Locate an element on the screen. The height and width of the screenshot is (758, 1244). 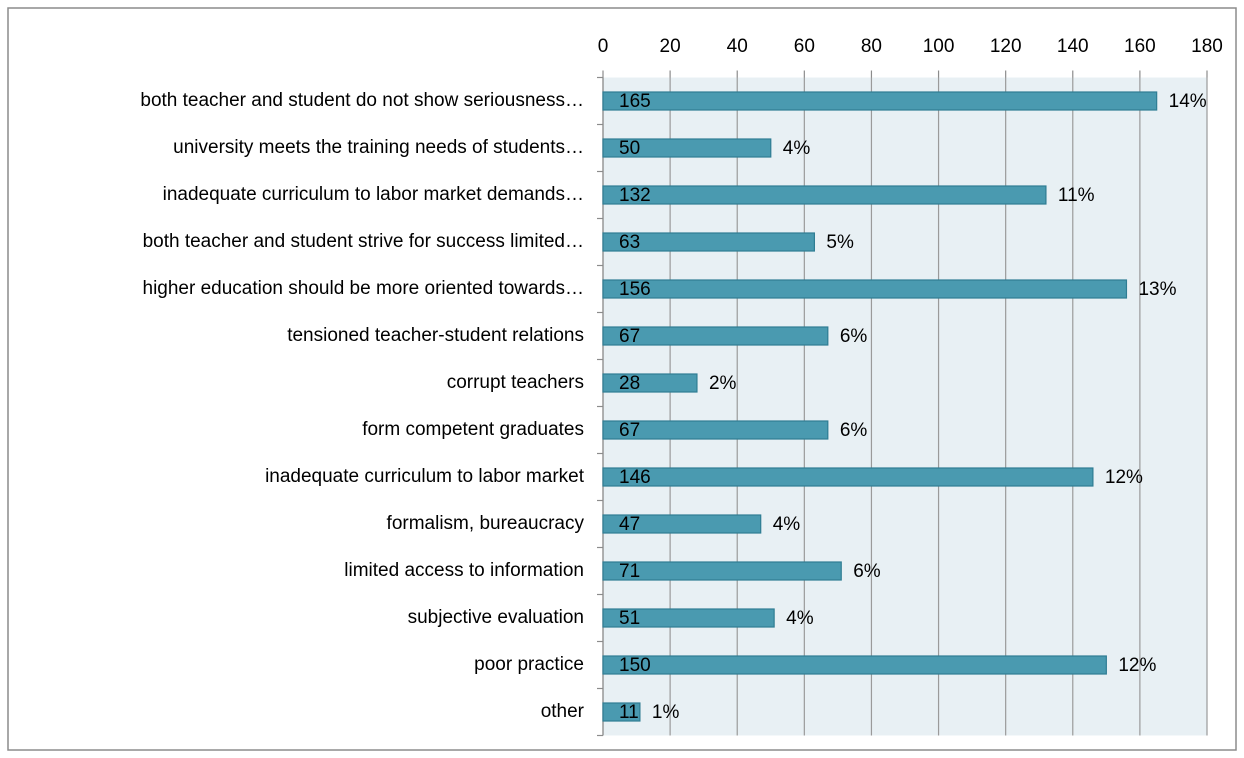
value-label: 71 is located at coordinates (629, 571).